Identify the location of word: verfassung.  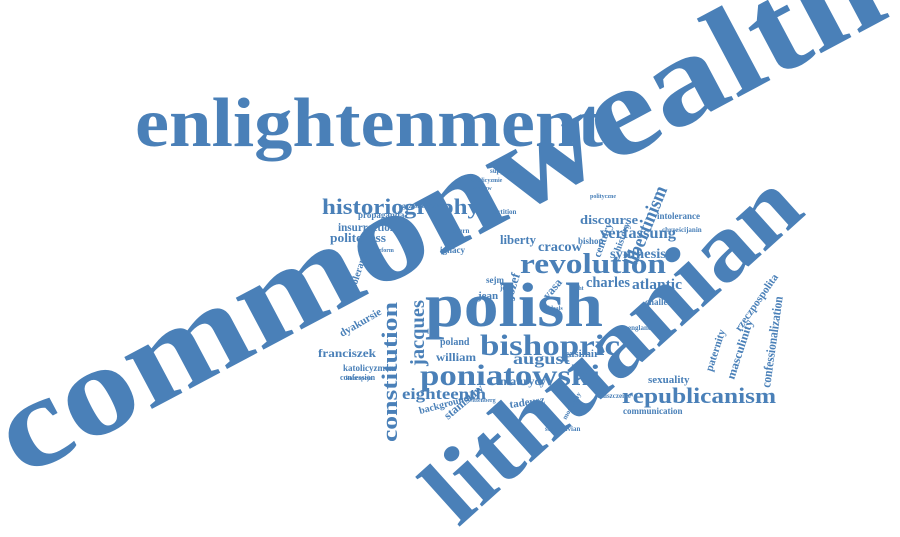
(638, 233).